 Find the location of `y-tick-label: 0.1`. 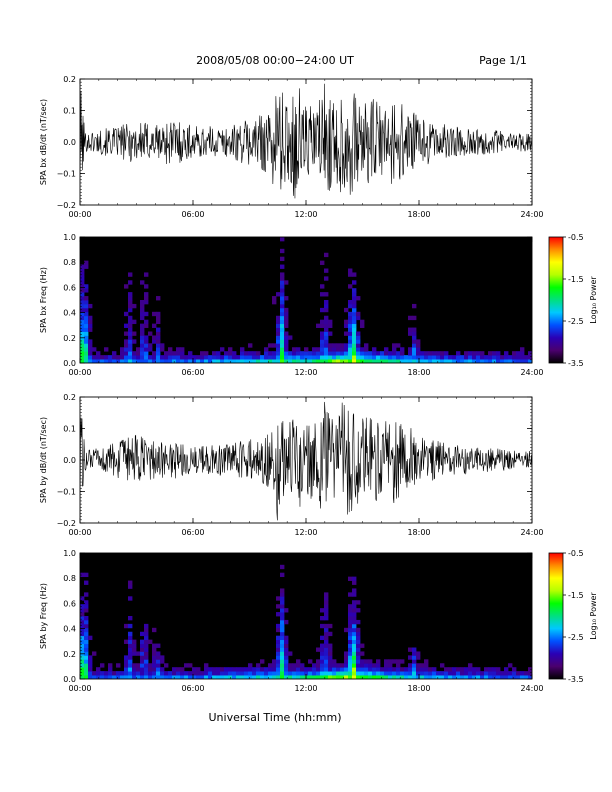

y-tick-label: 0.1 is located at coordinates (69, 429).